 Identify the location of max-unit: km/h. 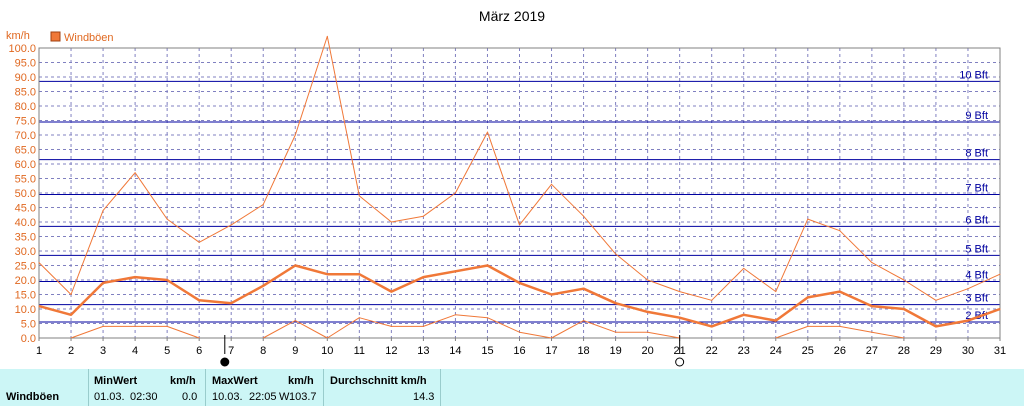
(301, 381).